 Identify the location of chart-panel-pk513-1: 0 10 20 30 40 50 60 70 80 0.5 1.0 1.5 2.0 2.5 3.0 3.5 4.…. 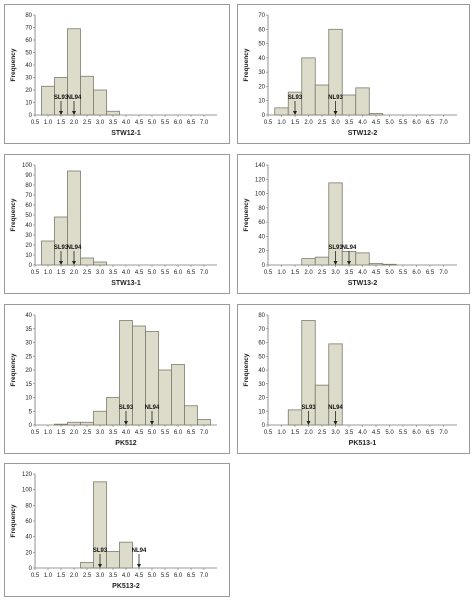
(353, 379).